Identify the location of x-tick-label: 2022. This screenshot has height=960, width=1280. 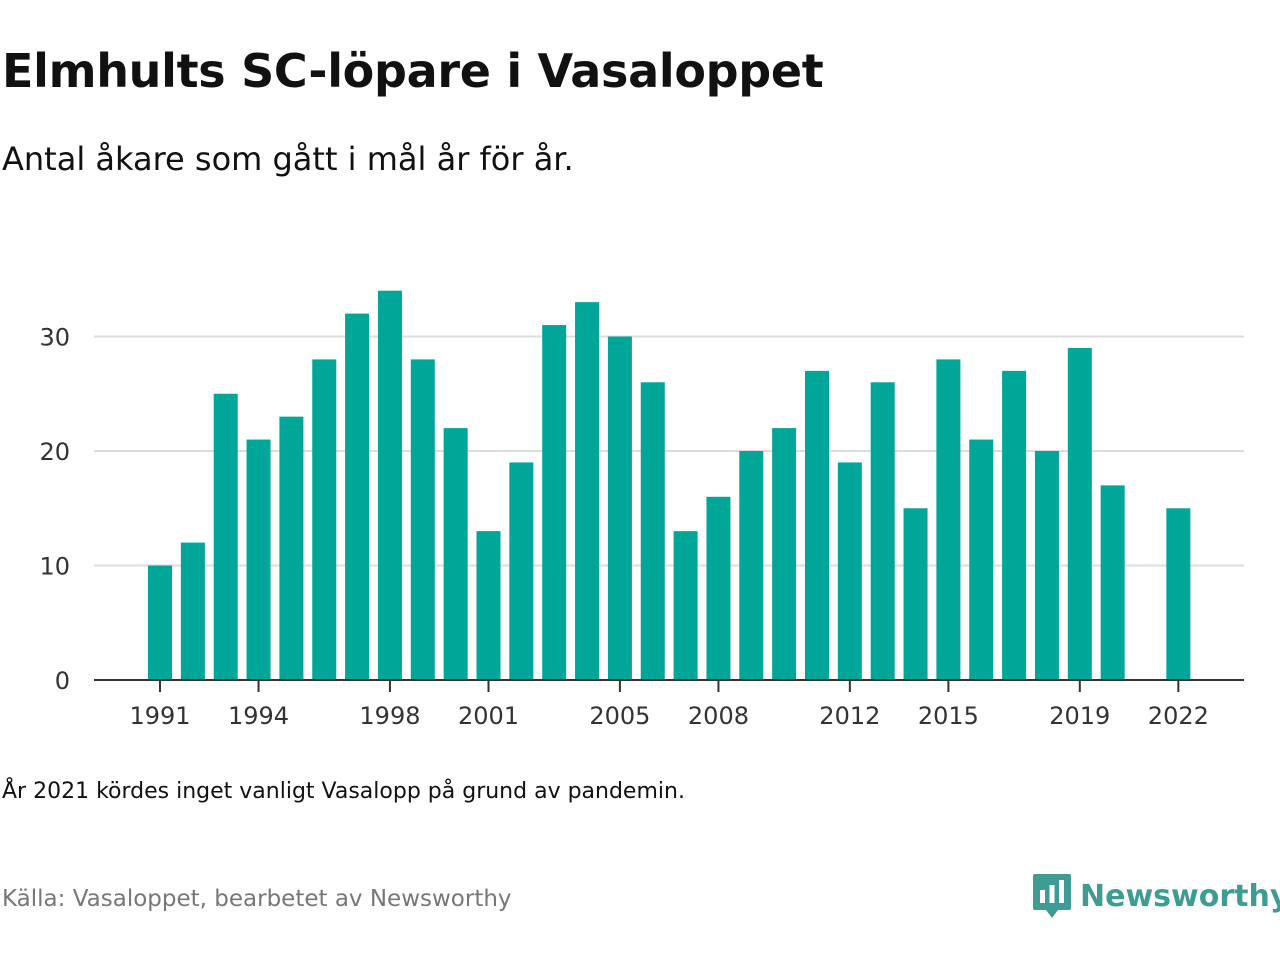
(1178, 716).